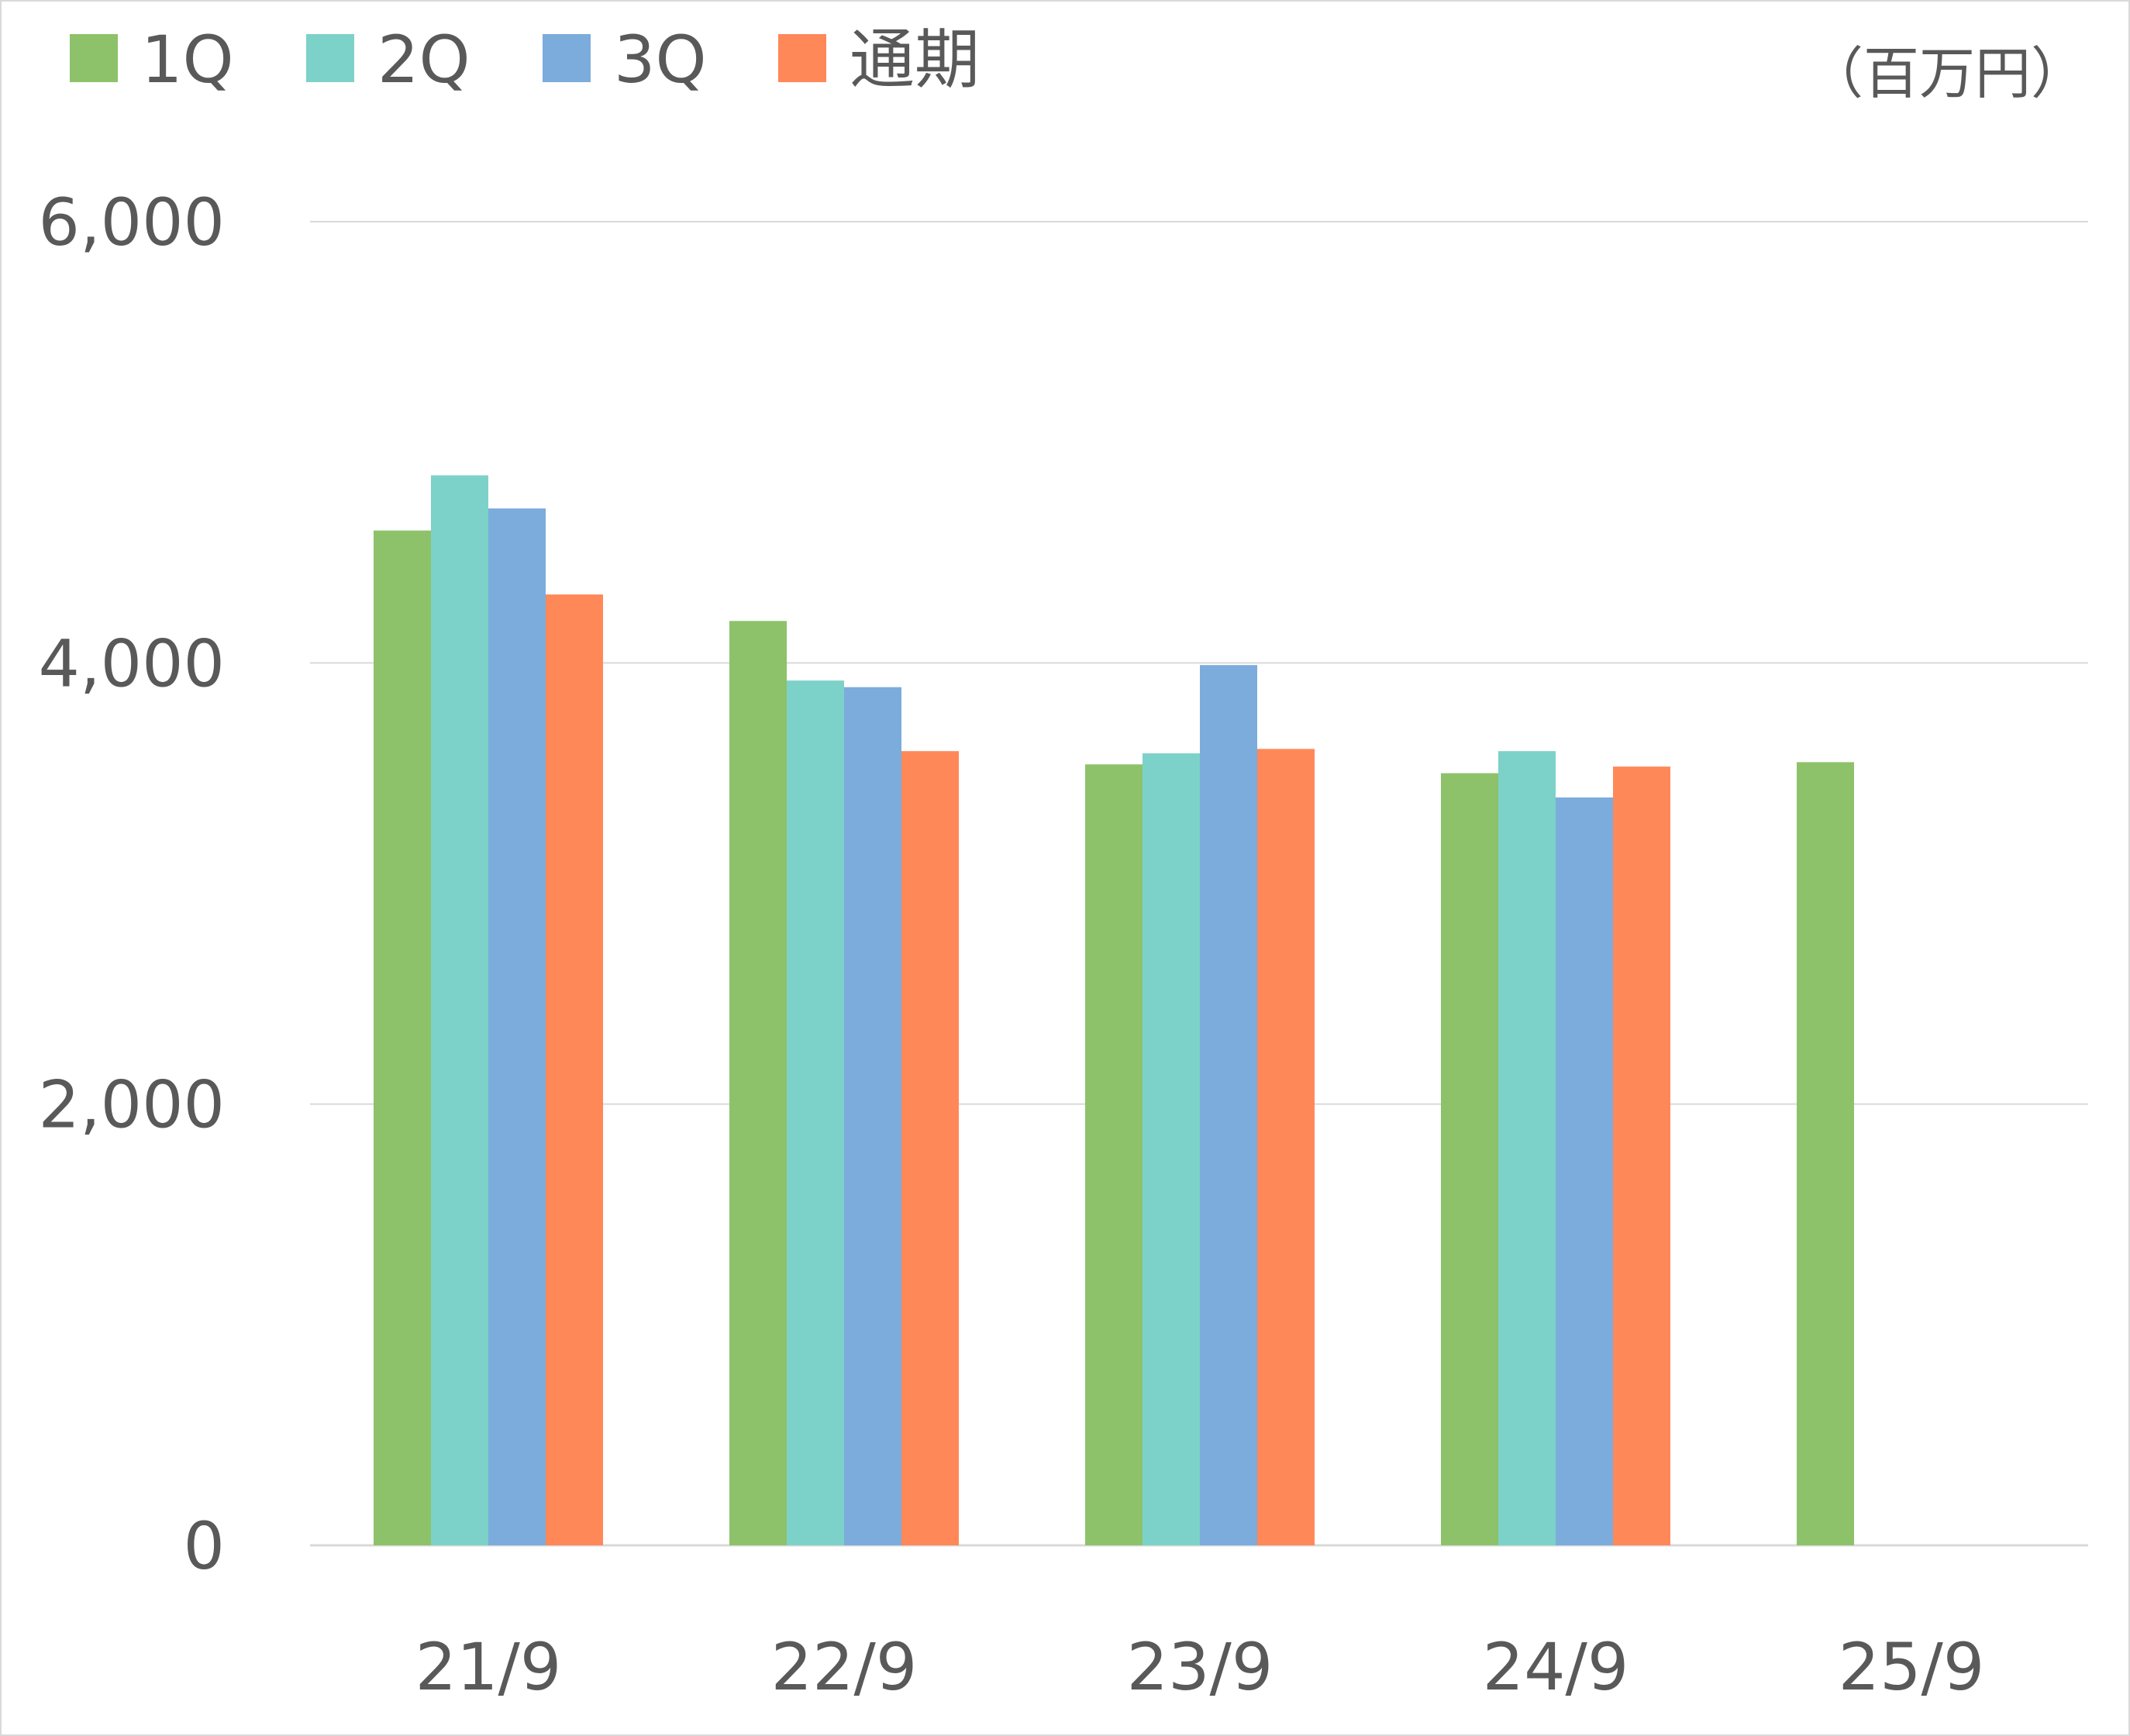 This screenshot has height=1736, width=2130. I want to click on y-tick-label: 4,000, so click(132, 663).